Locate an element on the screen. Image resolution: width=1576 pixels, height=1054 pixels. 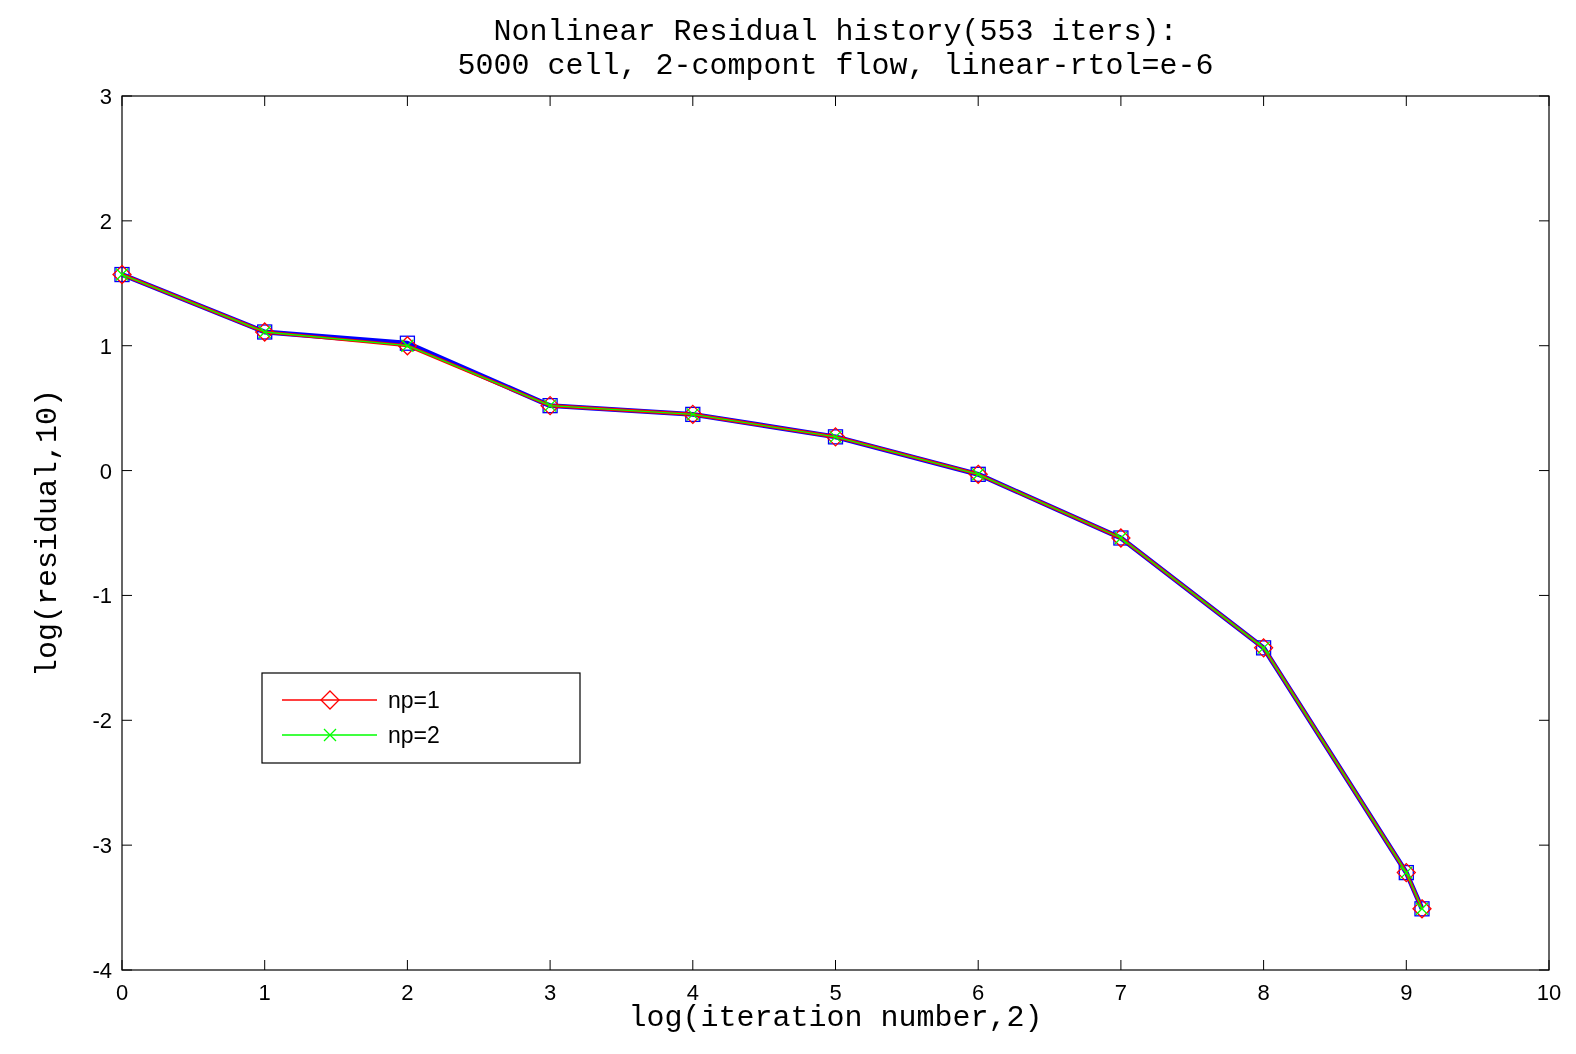
x-tick-label: 7 is located at coordinates (1121, 992).